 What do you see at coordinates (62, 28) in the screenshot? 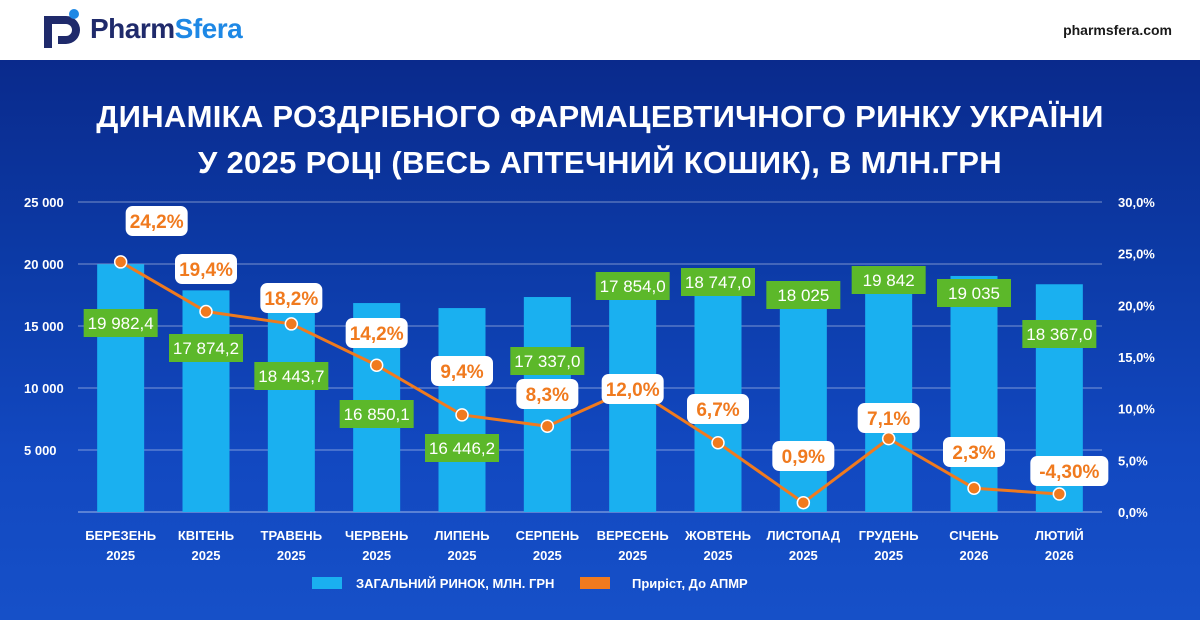
I see `pharmsfera-logo-icon` at bounding box center [62, 28].